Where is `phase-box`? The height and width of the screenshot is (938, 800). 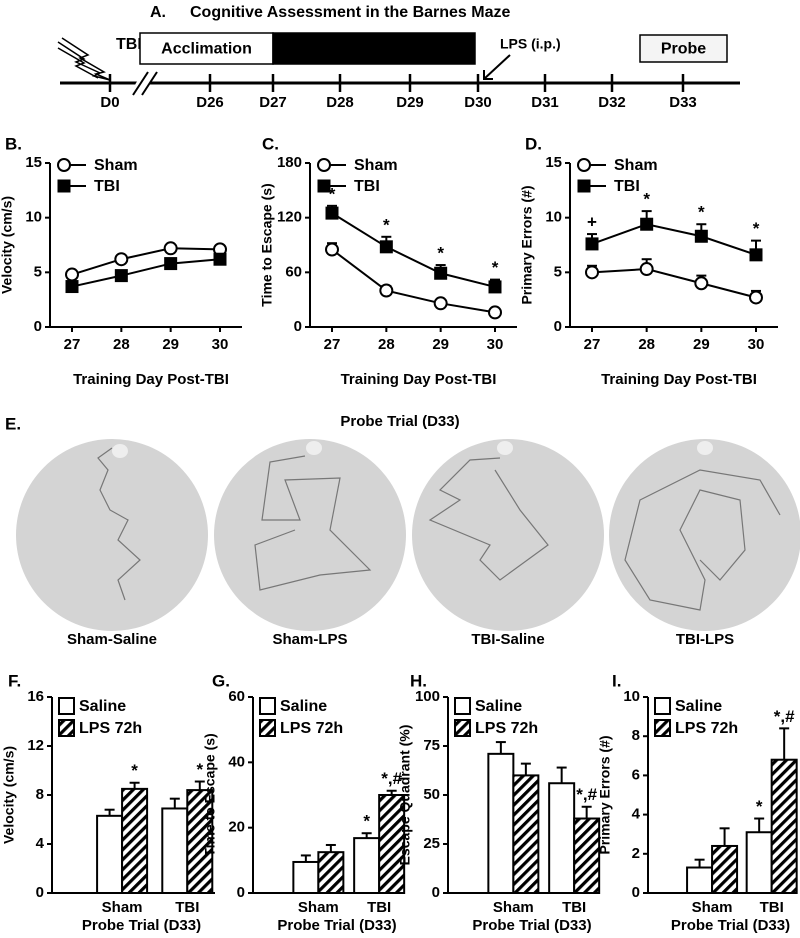
phase-box is located at coordinates (683, 48).